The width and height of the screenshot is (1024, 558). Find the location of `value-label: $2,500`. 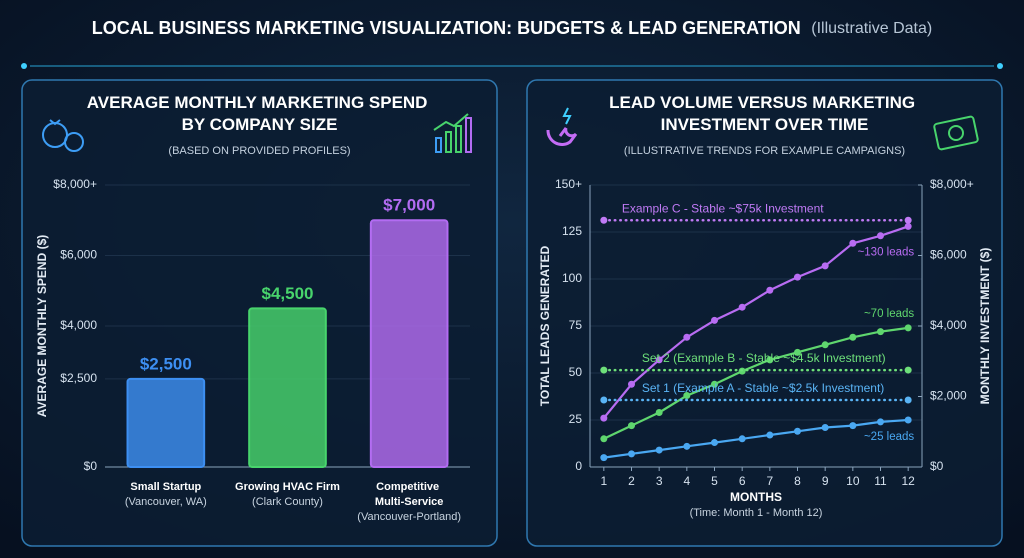

value-label: $2,500 is located at coordinates (166, 363).